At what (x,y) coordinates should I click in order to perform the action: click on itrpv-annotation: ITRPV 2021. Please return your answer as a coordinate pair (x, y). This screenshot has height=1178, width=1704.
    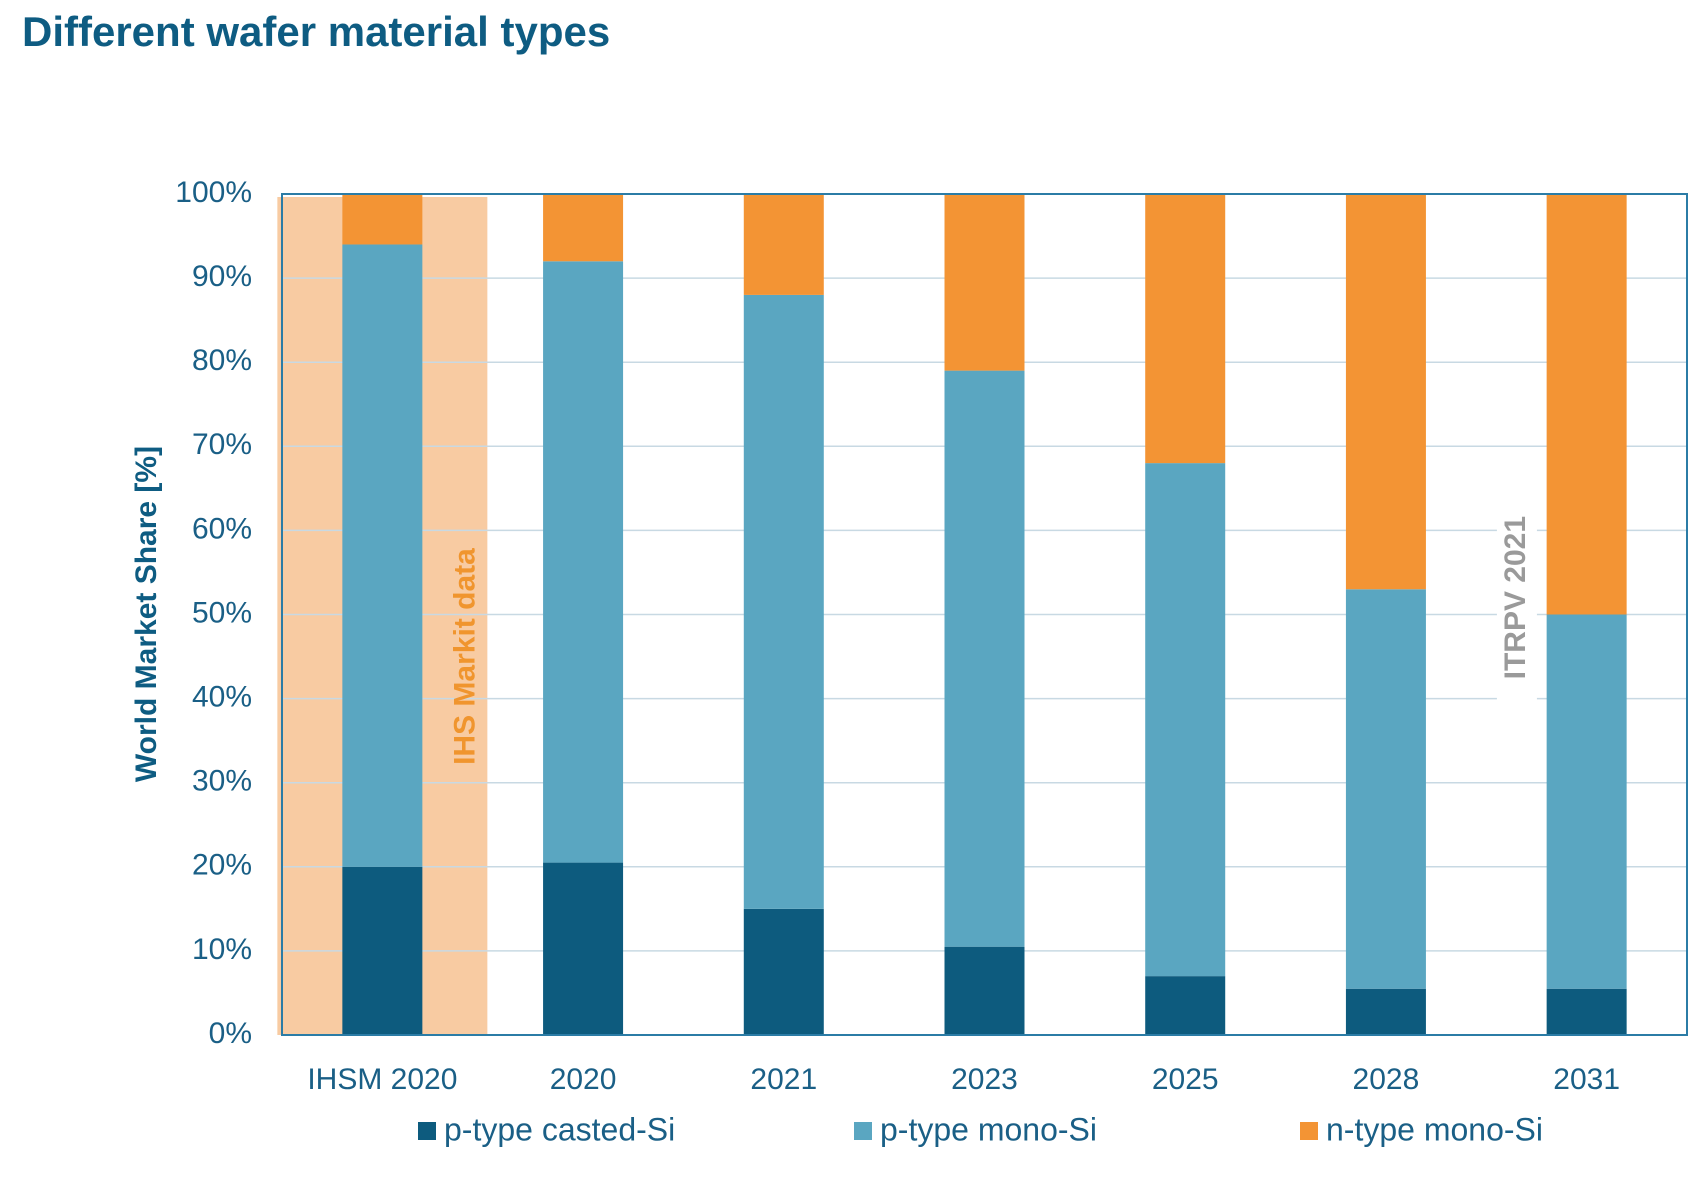
    Looking at the image, I should click on (1515, 597).